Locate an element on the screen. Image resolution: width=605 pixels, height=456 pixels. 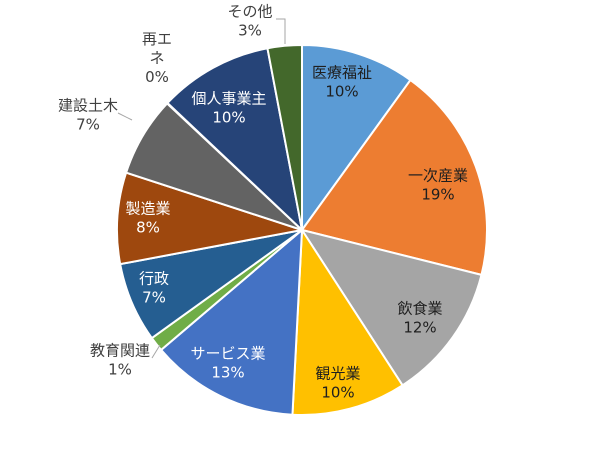
slice-label: サービス業 13% is located at coordinates (227, 363).